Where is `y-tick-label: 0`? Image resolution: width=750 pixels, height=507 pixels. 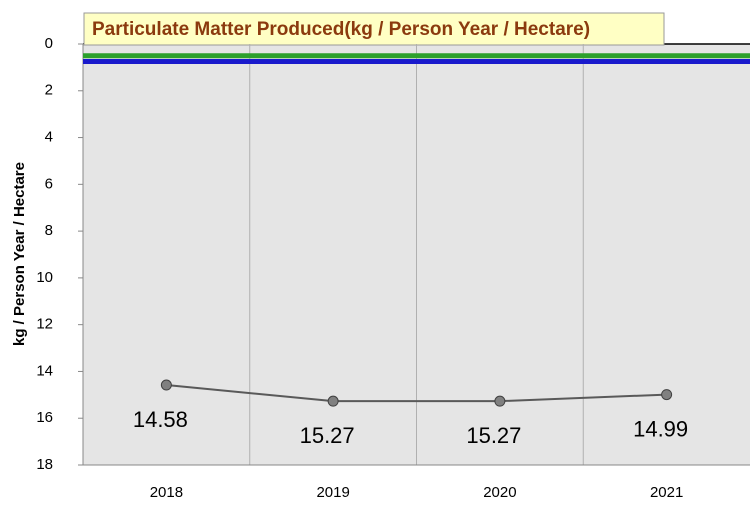 y-tick-label: 0 is located at coordinates (49, 43).